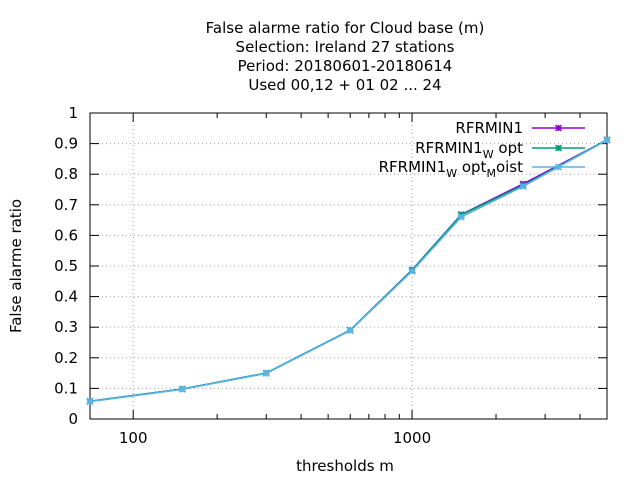 The image size is (640, 480). I want to click on y-tick-label: 0.1, so click(66, 388).